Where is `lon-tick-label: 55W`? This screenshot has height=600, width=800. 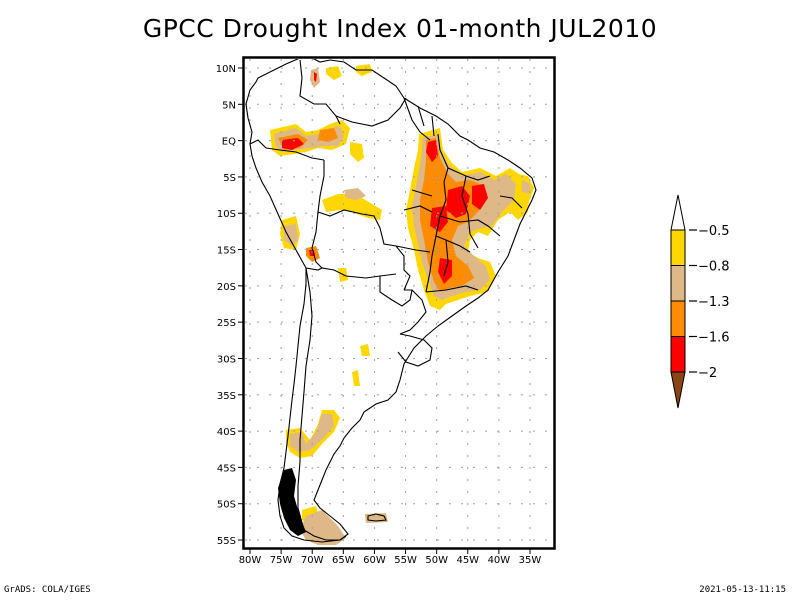
lon-tick-label: 55W is located at coordinates (405, 560).